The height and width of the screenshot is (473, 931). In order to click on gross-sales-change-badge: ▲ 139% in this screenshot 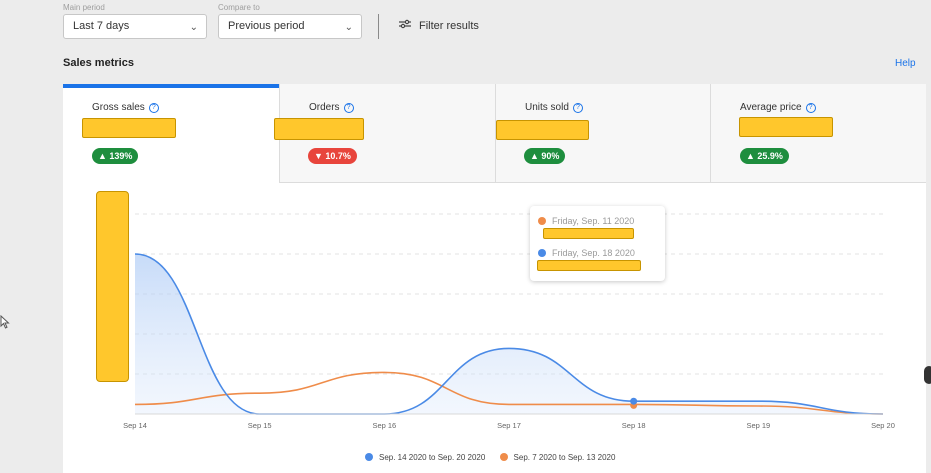, I will do `click(115, 156)`.